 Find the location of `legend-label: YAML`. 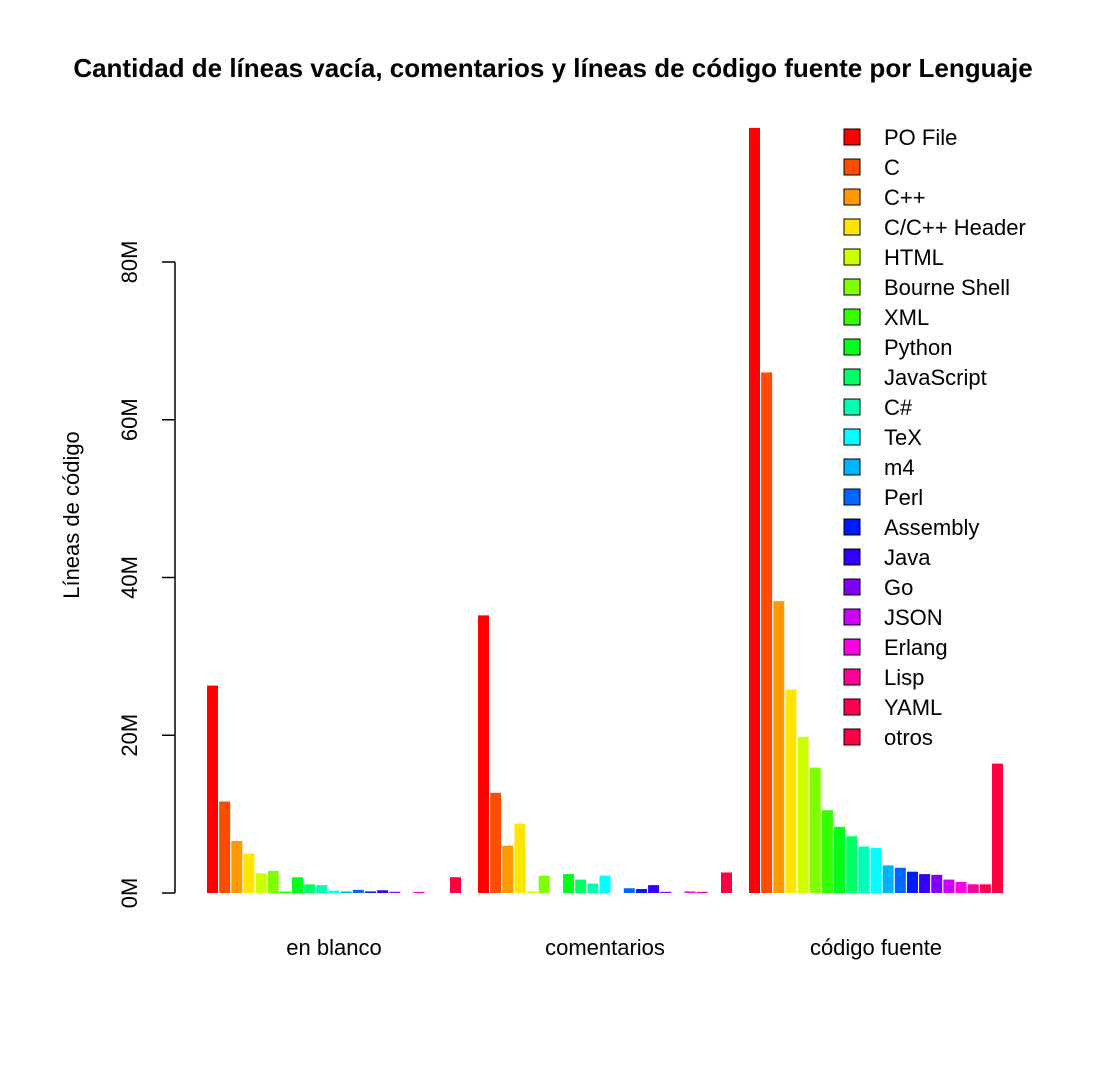

legend-label: YAML is located at coordinates (913, 707).